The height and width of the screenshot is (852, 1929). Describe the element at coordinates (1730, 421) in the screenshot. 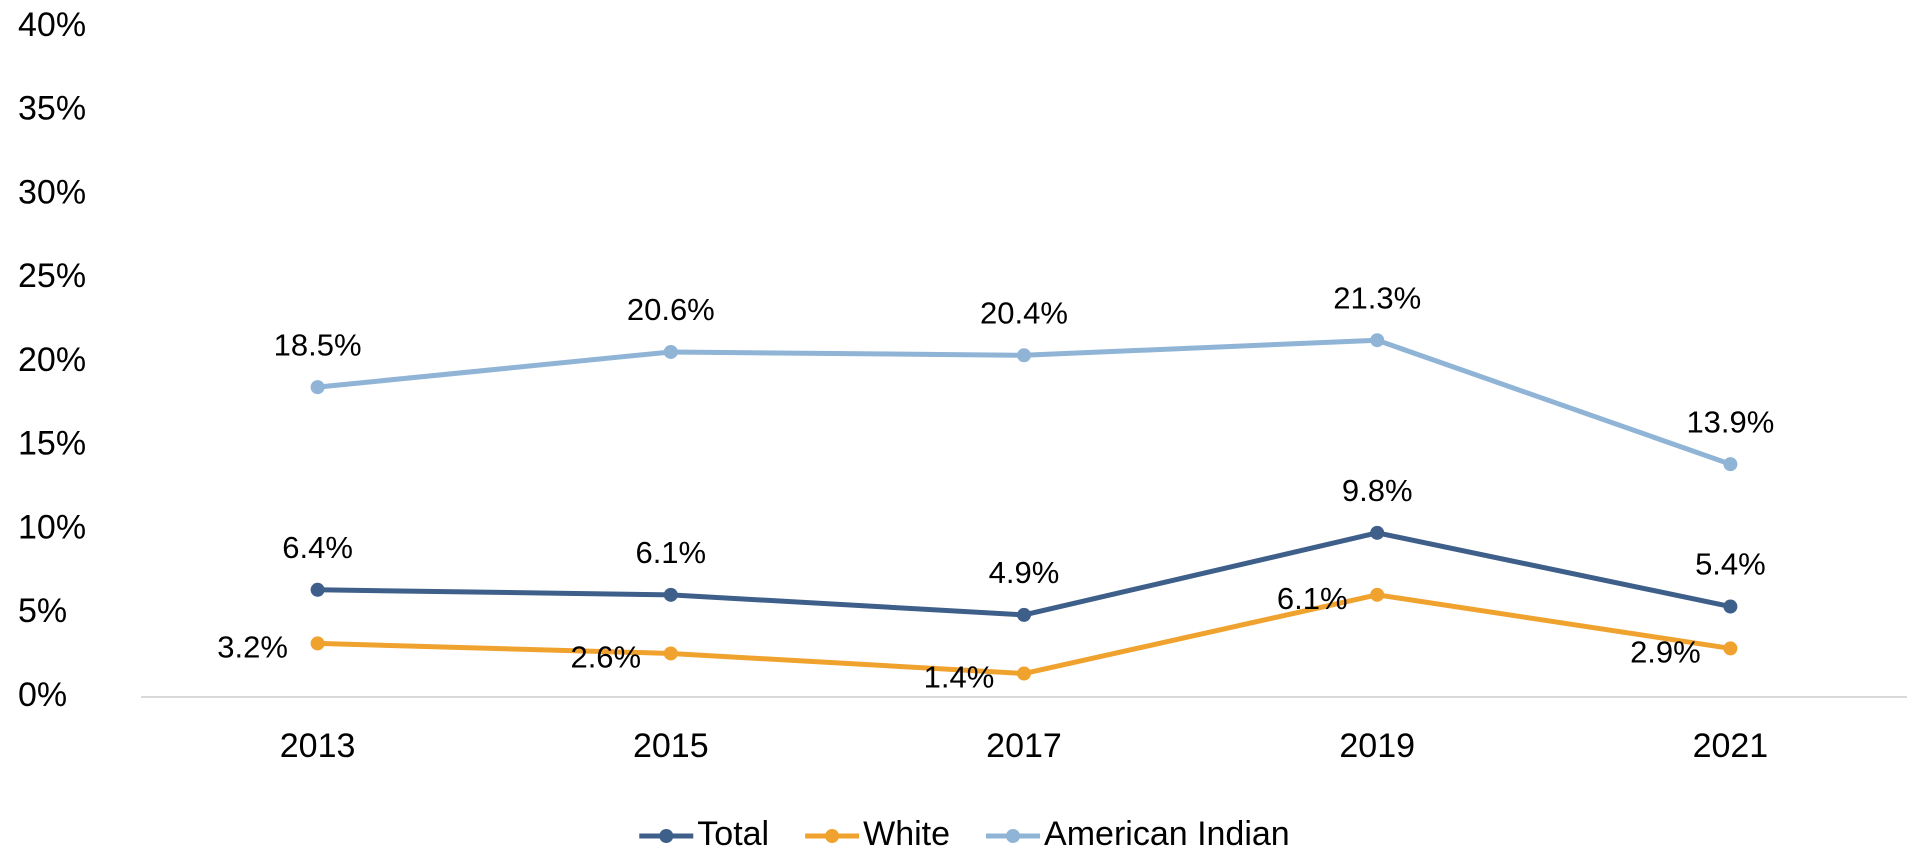

I see `data-label: 13.9%` at that location.